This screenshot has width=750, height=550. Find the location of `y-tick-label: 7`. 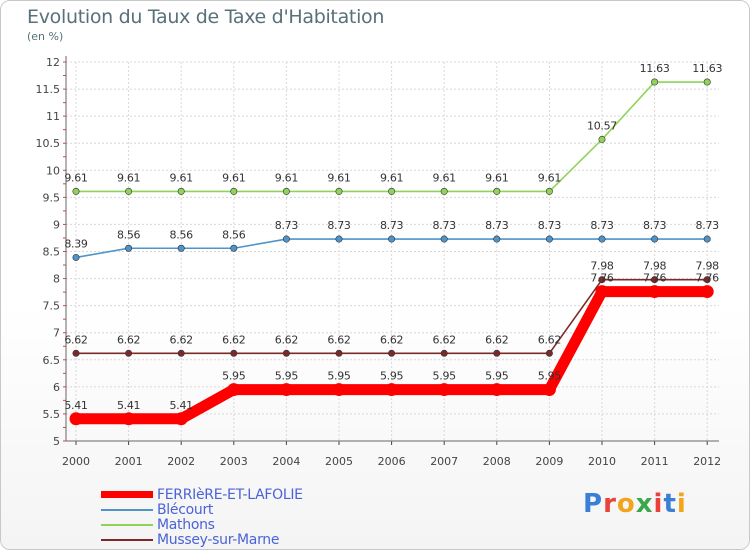

y-tick-label: 7 is located at coordinates (56, 333).